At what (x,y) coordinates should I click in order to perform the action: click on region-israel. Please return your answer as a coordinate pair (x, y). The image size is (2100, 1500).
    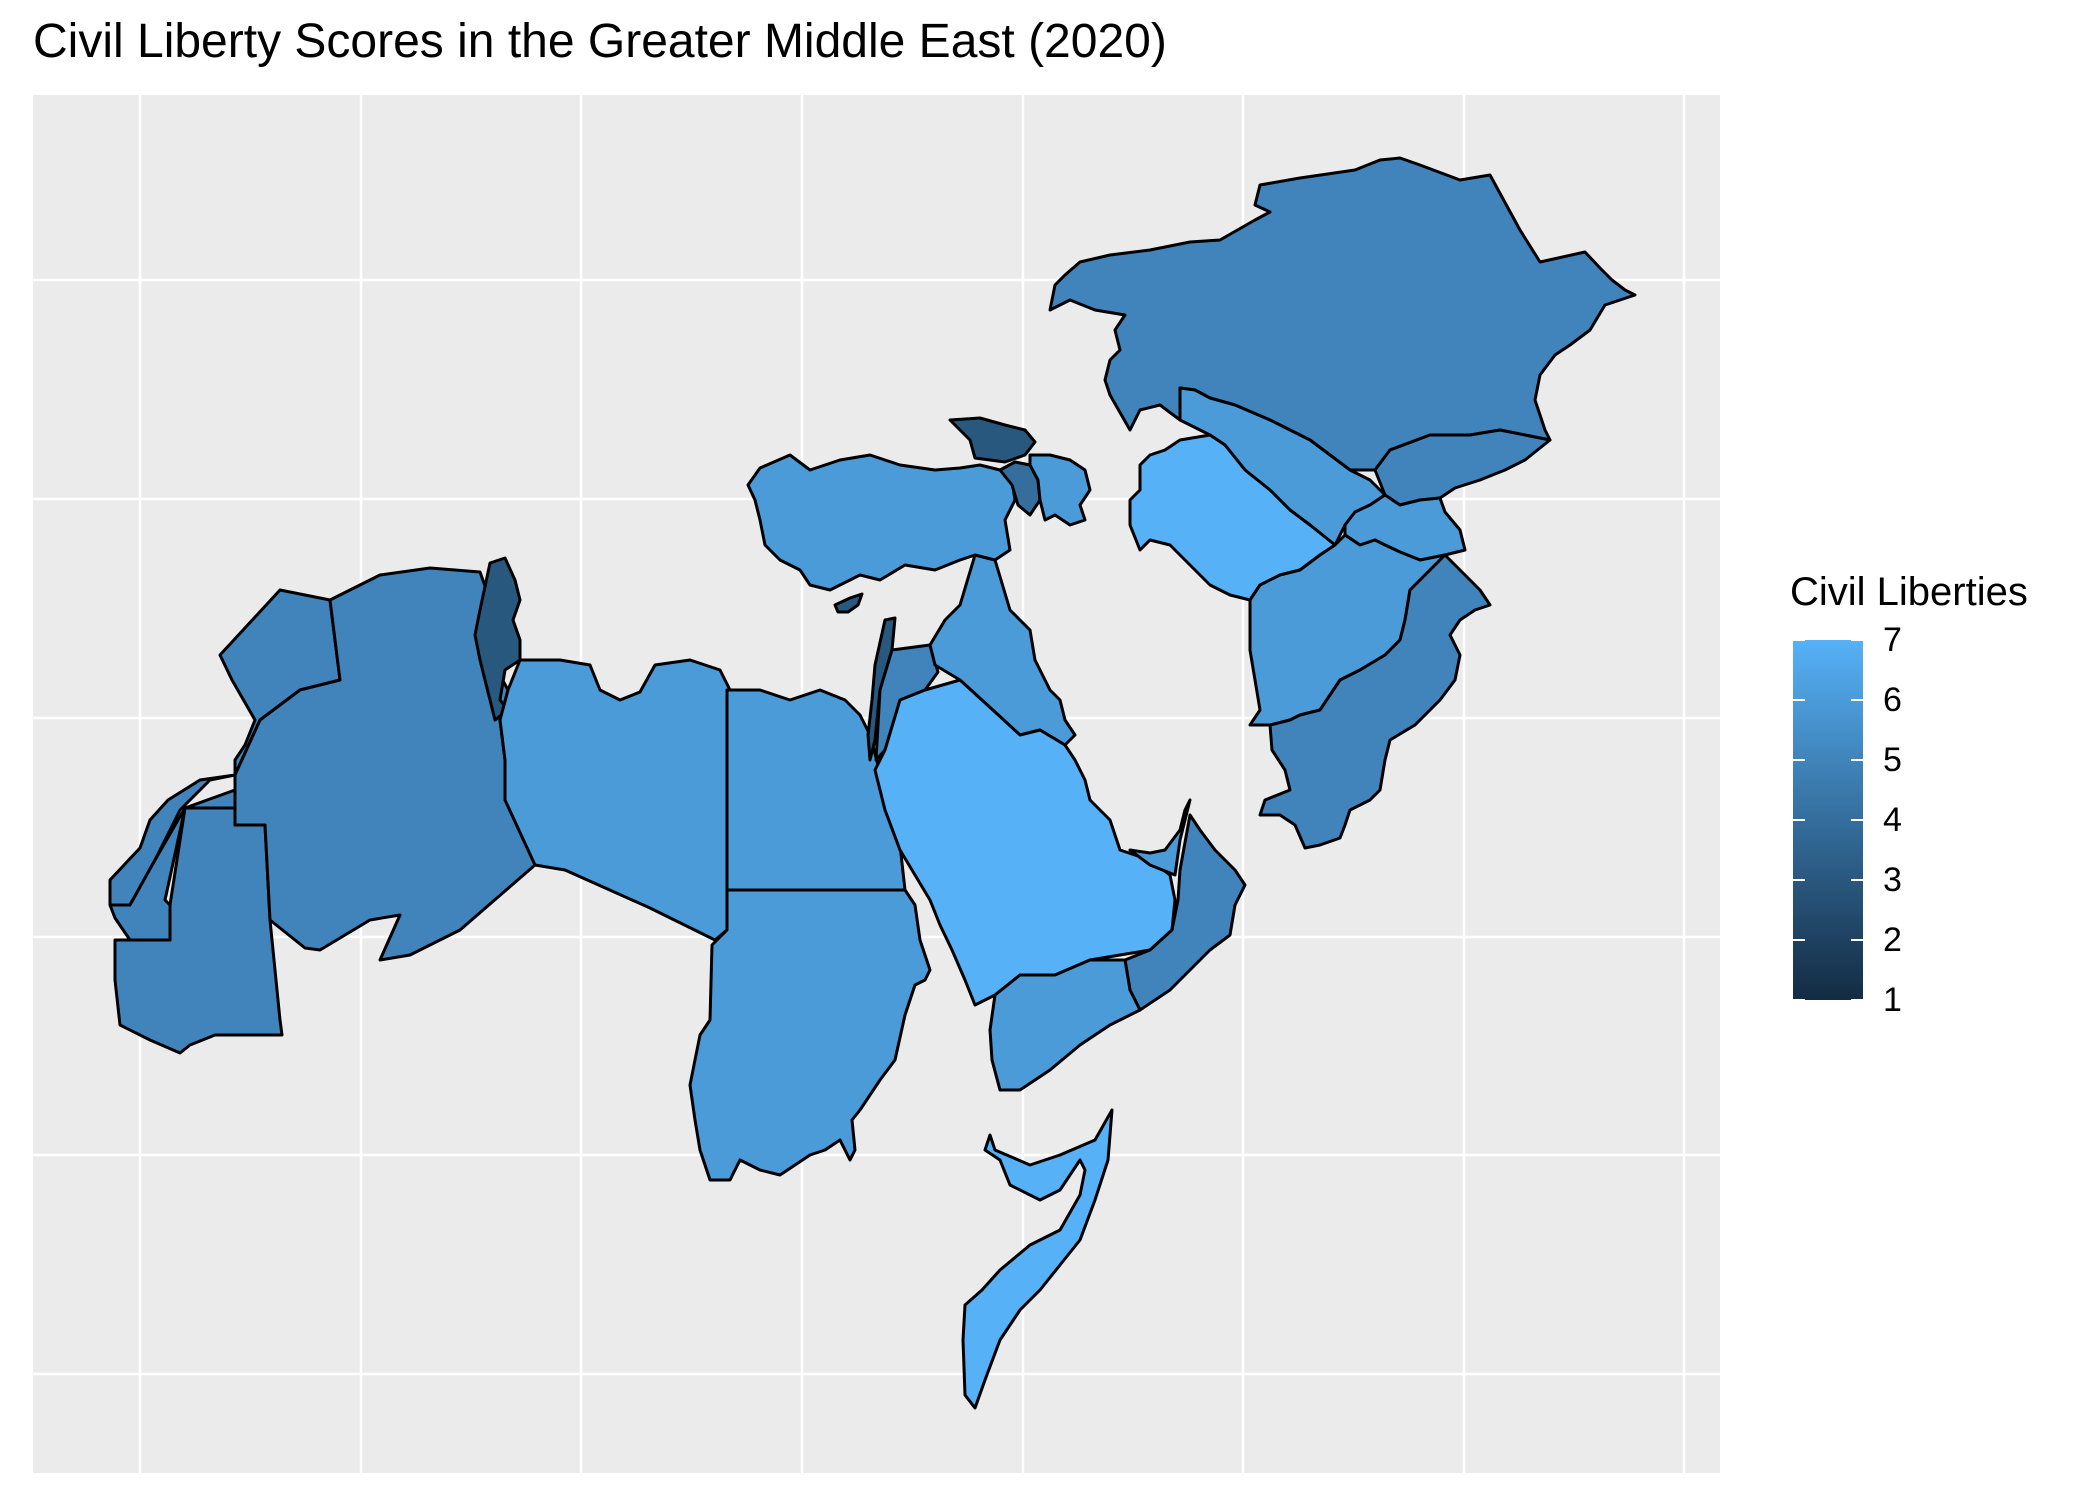
    Looking at the image, I should click on (881, 689).